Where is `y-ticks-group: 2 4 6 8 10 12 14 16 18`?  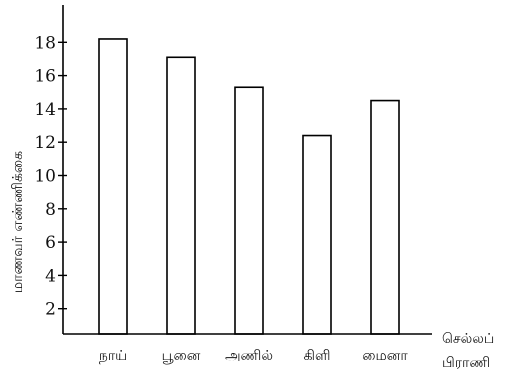 y-ticks-group: 2 4 6 8 10 12 14 16 18 is located at coordinates (50, 176).